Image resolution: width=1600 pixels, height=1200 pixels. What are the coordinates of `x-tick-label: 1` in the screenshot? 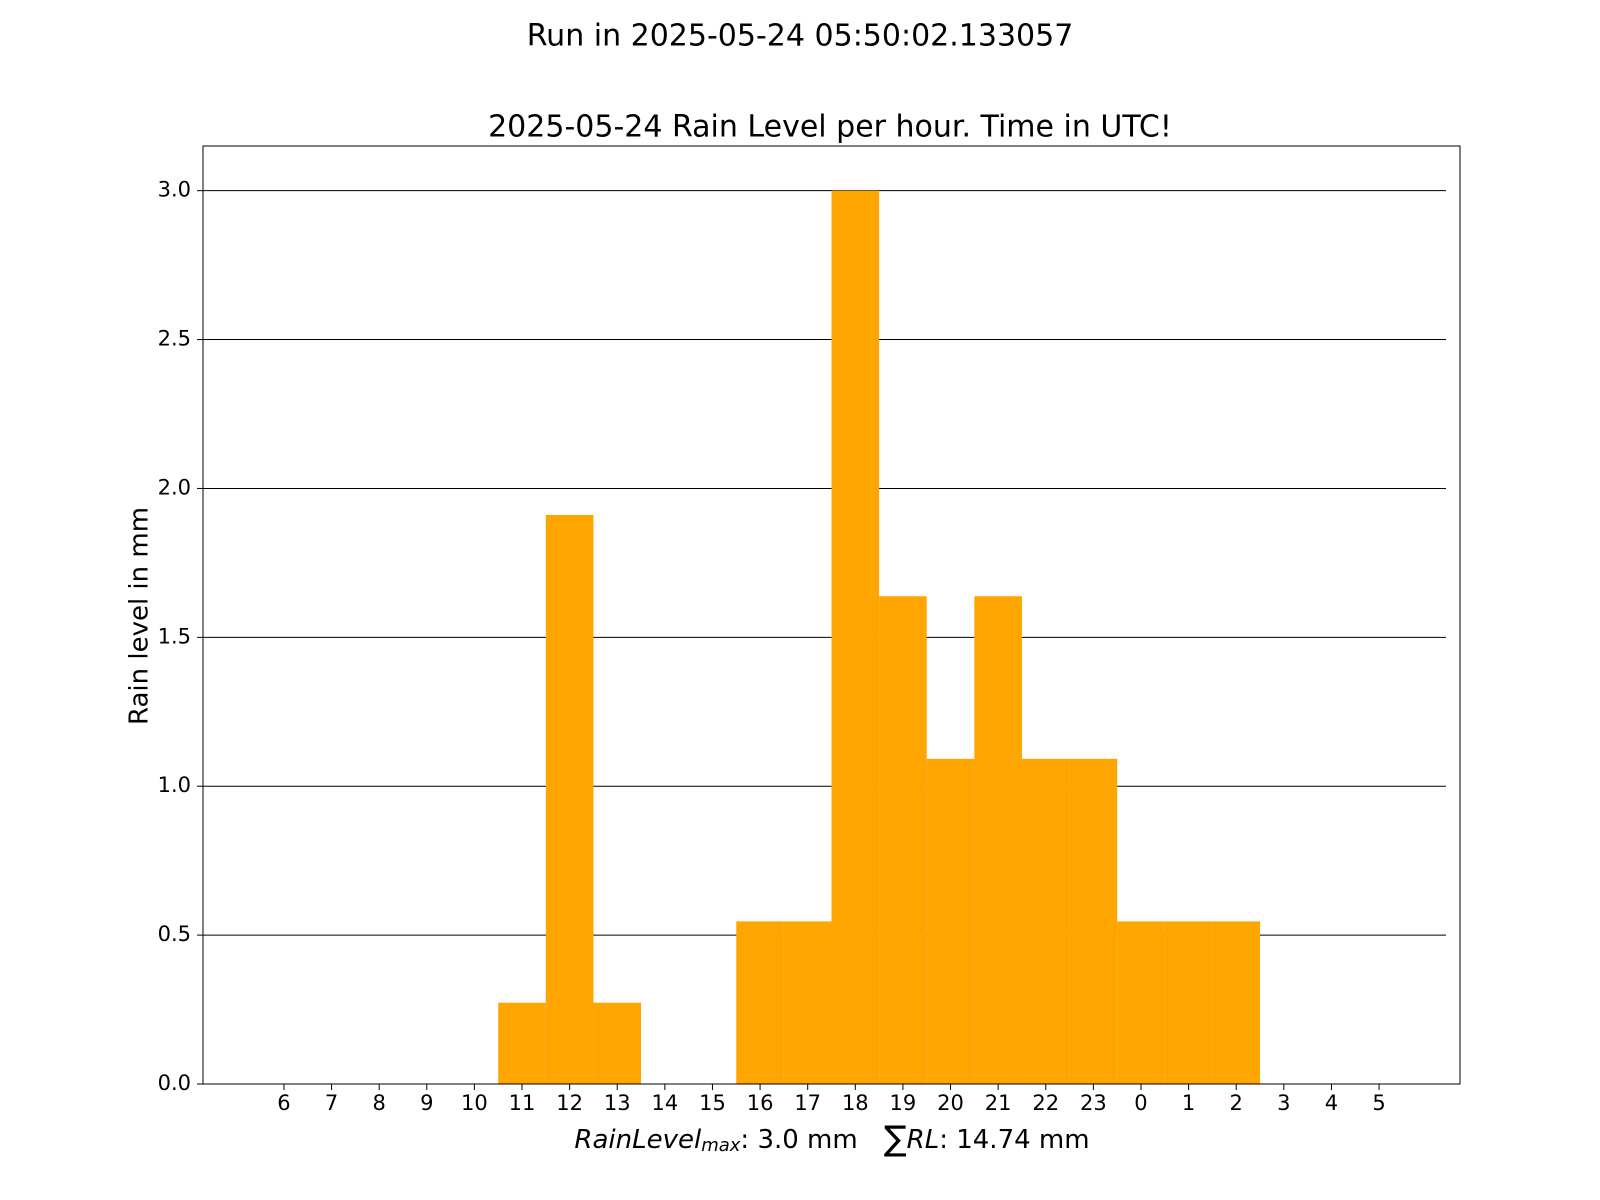 It's located at (1188, 1103).